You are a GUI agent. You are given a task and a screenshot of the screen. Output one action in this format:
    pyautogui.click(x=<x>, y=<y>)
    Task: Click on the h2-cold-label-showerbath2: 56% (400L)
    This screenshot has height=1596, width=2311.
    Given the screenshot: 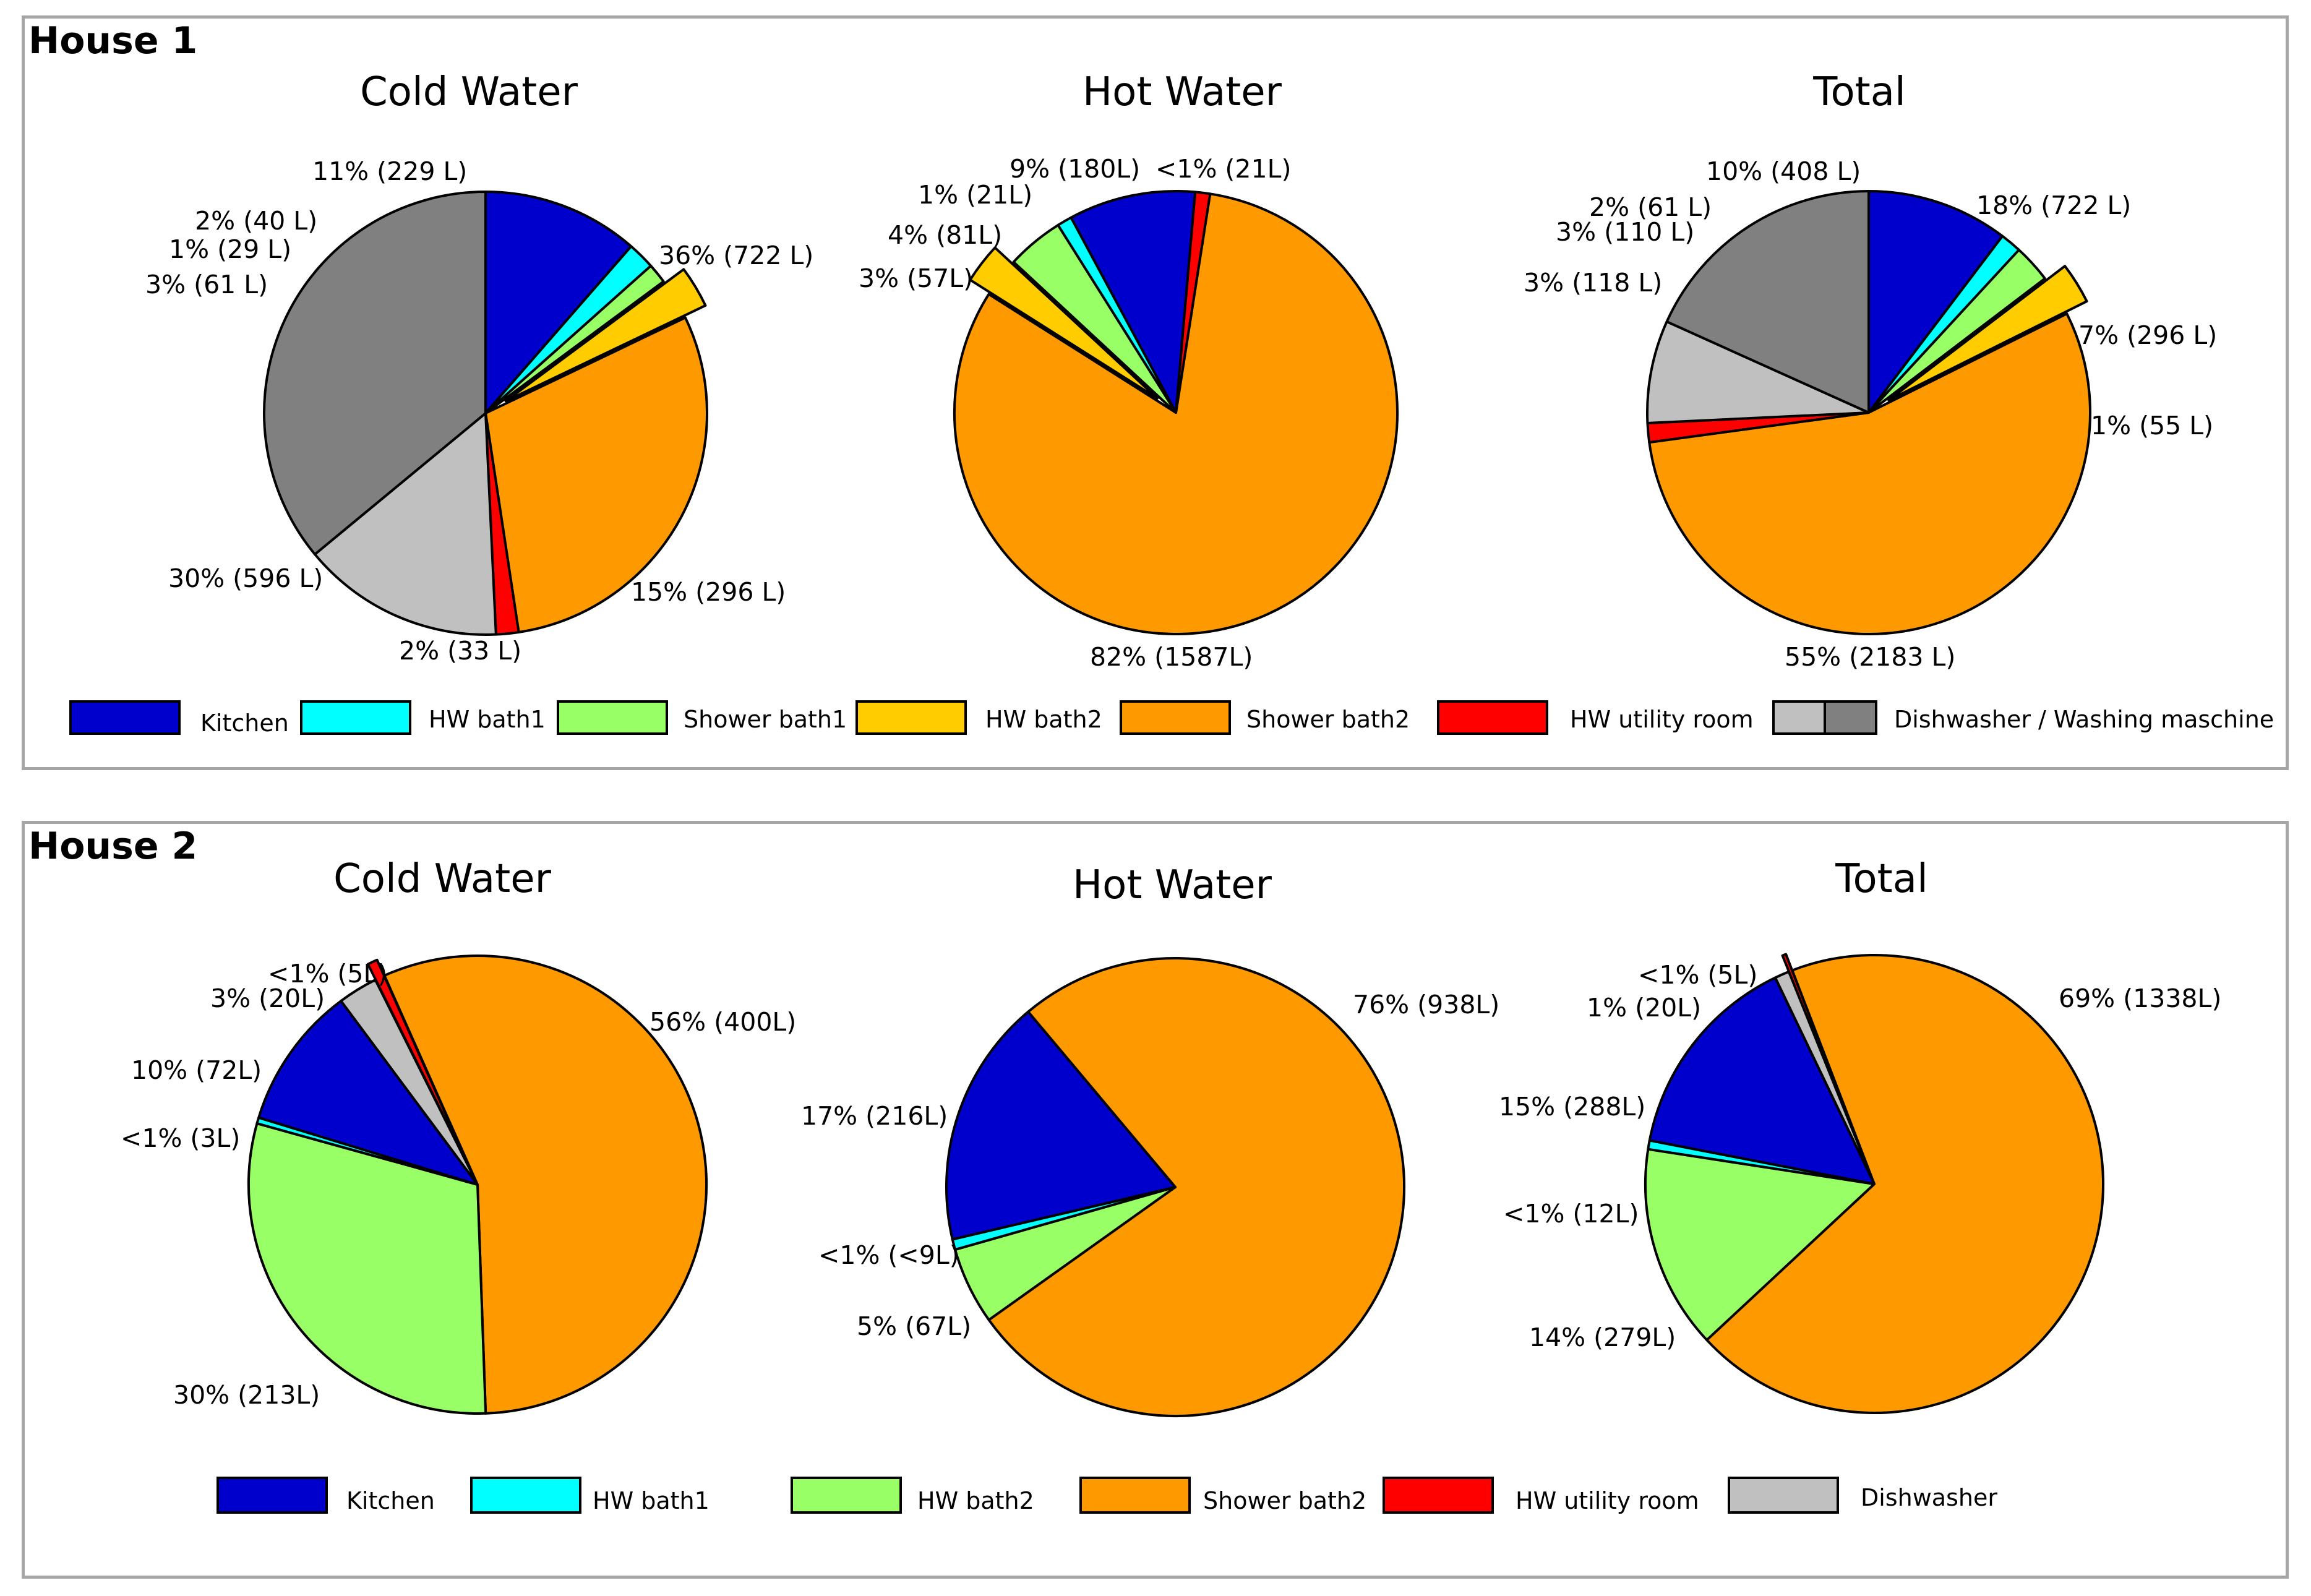 What is the action you would take?
    pyautogui.click(x=723, y=1022)
    